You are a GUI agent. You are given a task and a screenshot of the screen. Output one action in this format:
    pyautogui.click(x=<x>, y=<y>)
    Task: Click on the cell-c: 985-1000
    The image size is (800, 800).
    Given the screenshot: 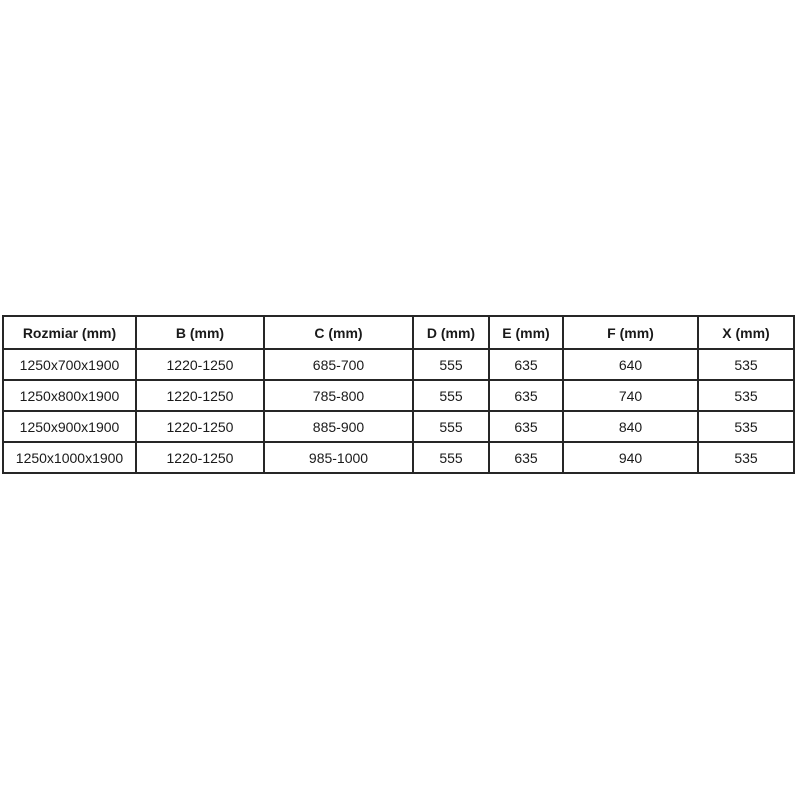 What is the action you would take?
    pyautogui.click(x=338, y=457)
    